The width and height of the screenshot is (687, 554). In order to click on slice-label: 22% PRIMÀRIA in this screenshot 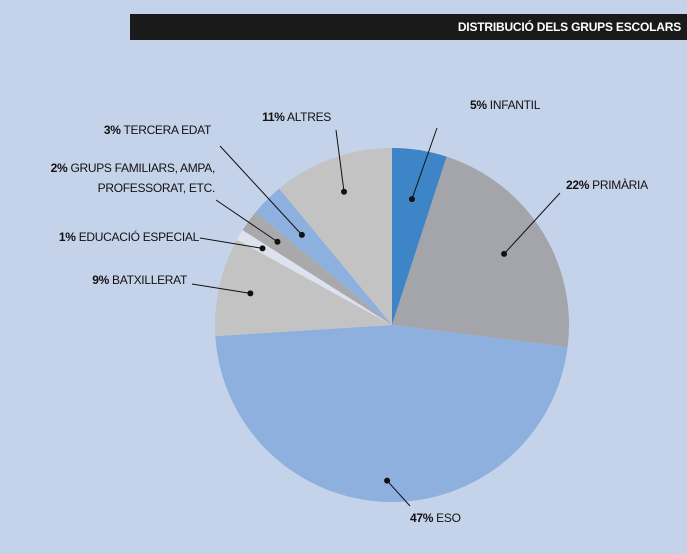, I will do `click(607, 185)`.